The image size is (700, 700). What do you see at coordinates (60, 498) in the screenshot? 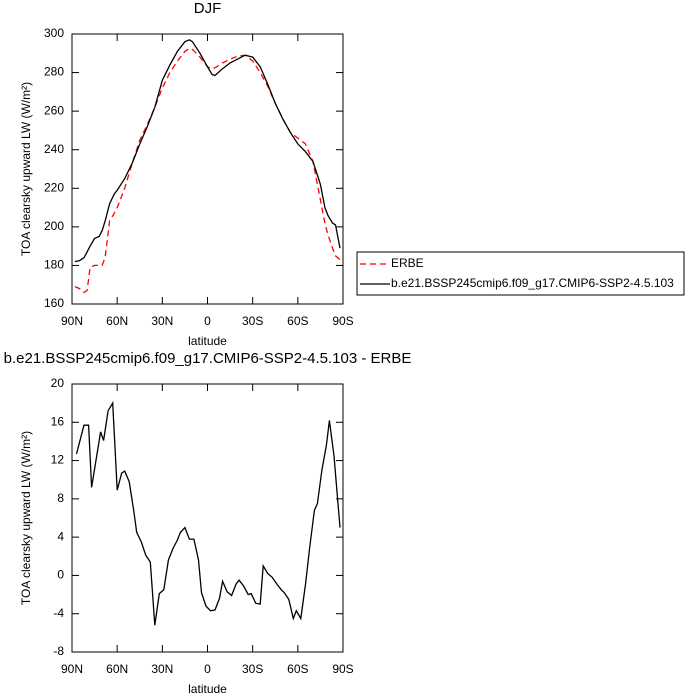
I see `y-tick-label: 8` at bounding box center [60, 498].